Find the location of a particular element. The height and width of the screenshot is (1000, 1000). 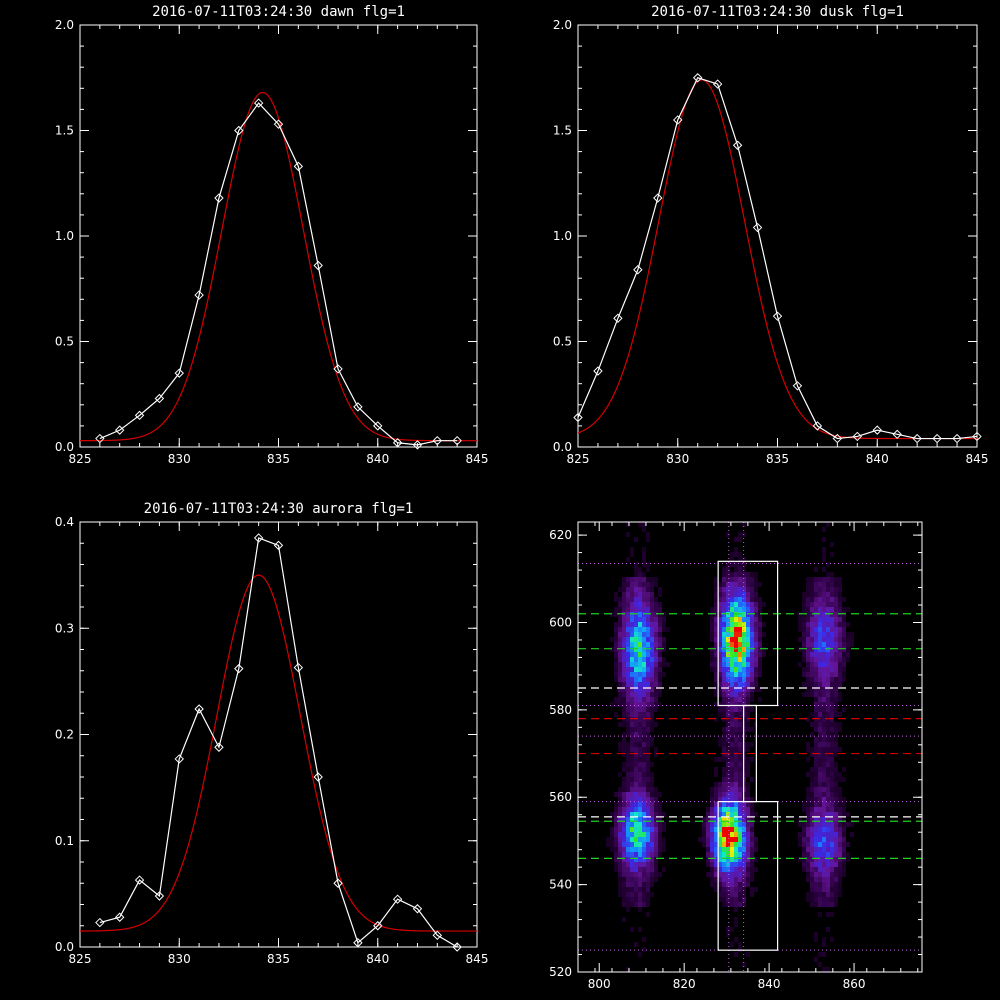

y-tick-label: 0.3 is located at coordinates (64, 628).